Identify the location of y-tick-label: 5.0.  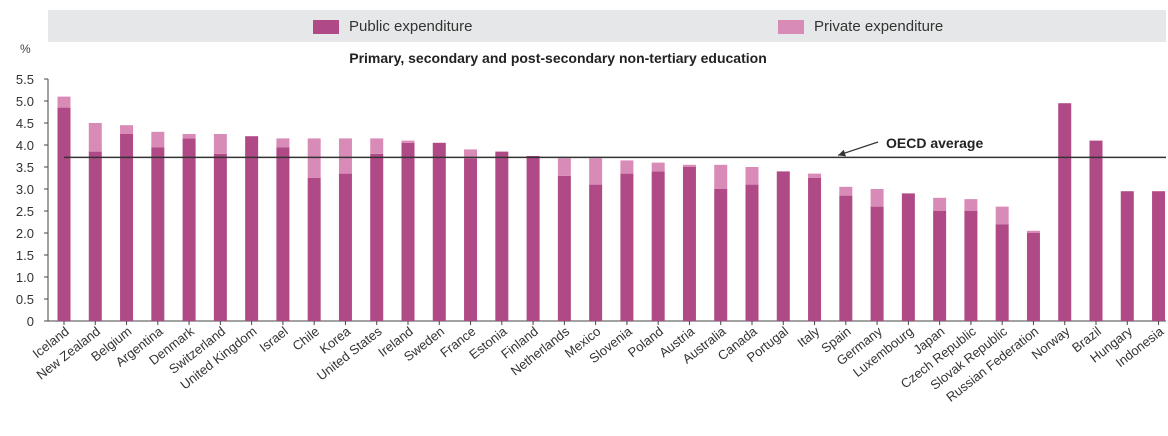
(25, 101).